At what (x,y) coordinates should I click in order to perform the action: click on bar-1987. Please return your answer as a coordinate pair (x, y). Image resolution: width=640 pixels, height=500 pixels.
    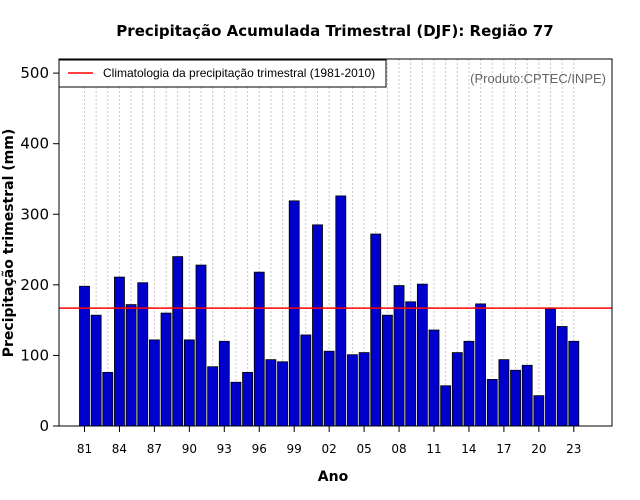
    Looking at the image, I should click on (154, 383).